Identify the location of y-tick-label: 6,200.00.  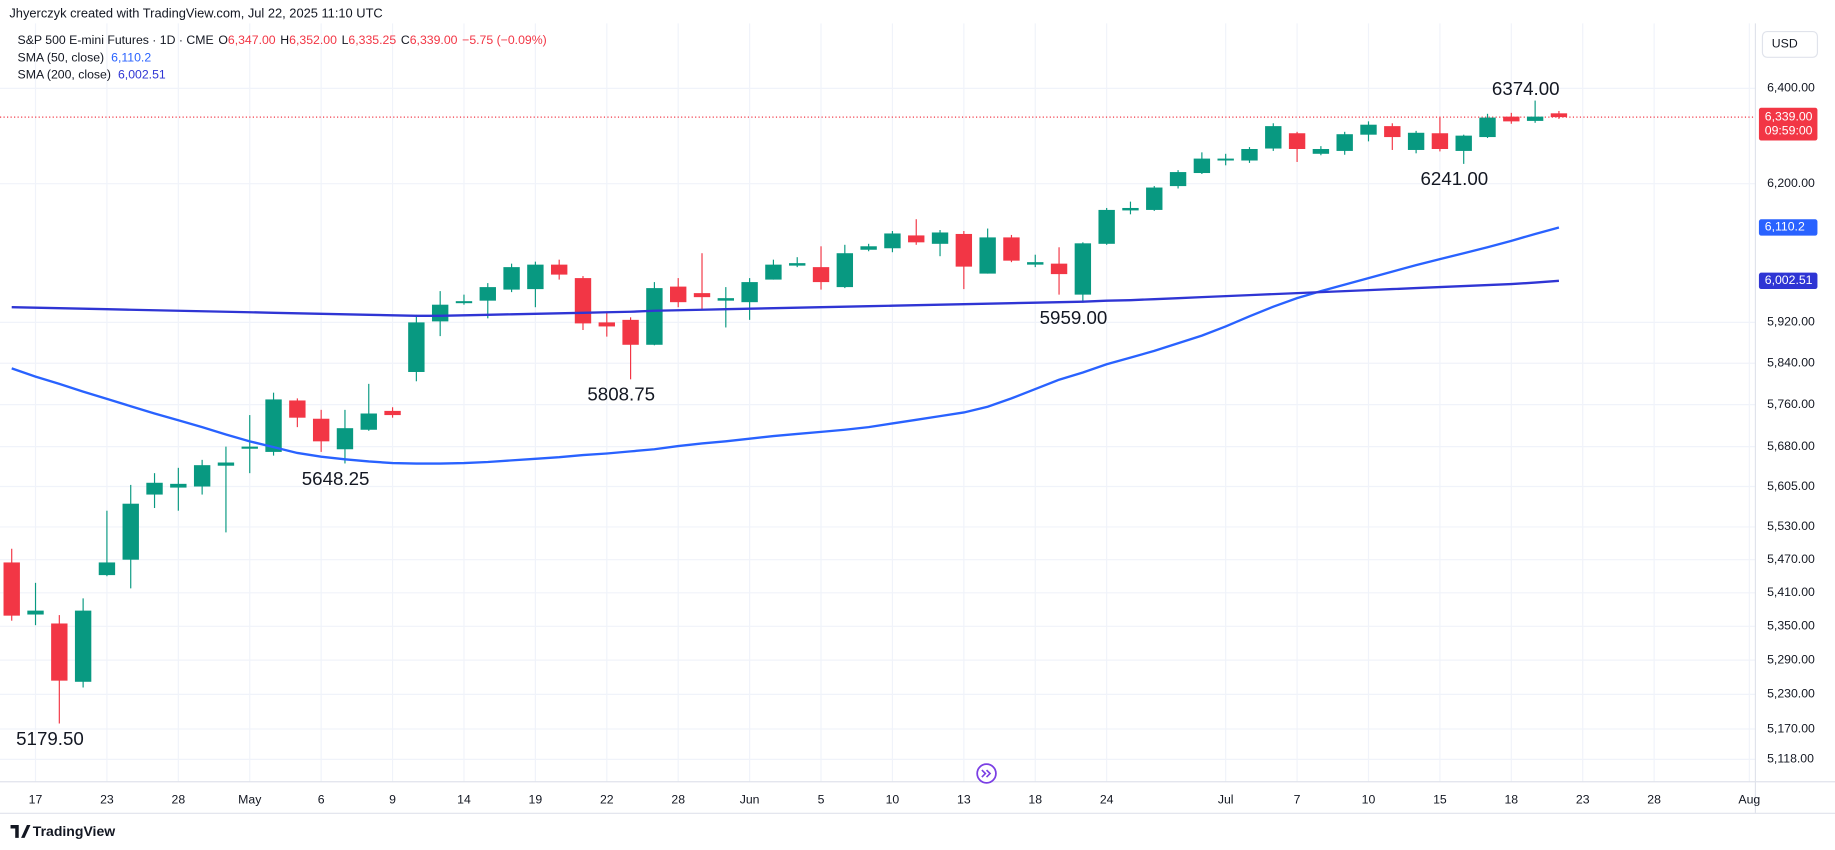
(1791, 183).